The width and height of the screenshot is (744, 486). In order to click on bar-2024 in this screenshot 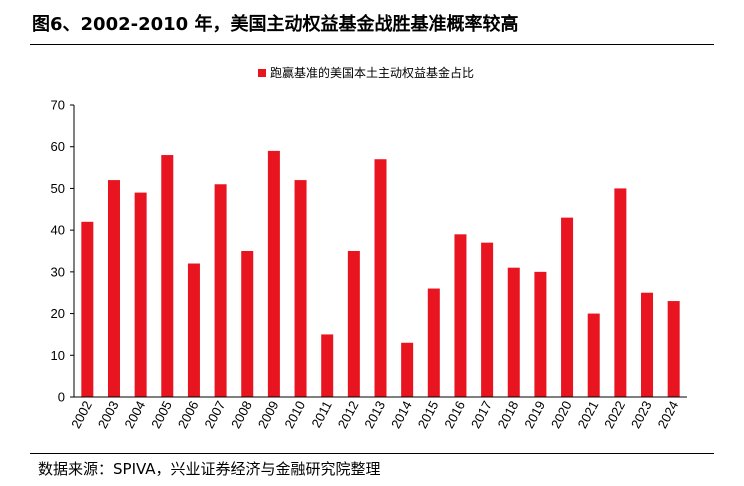, I will do `click(673, 349)`.